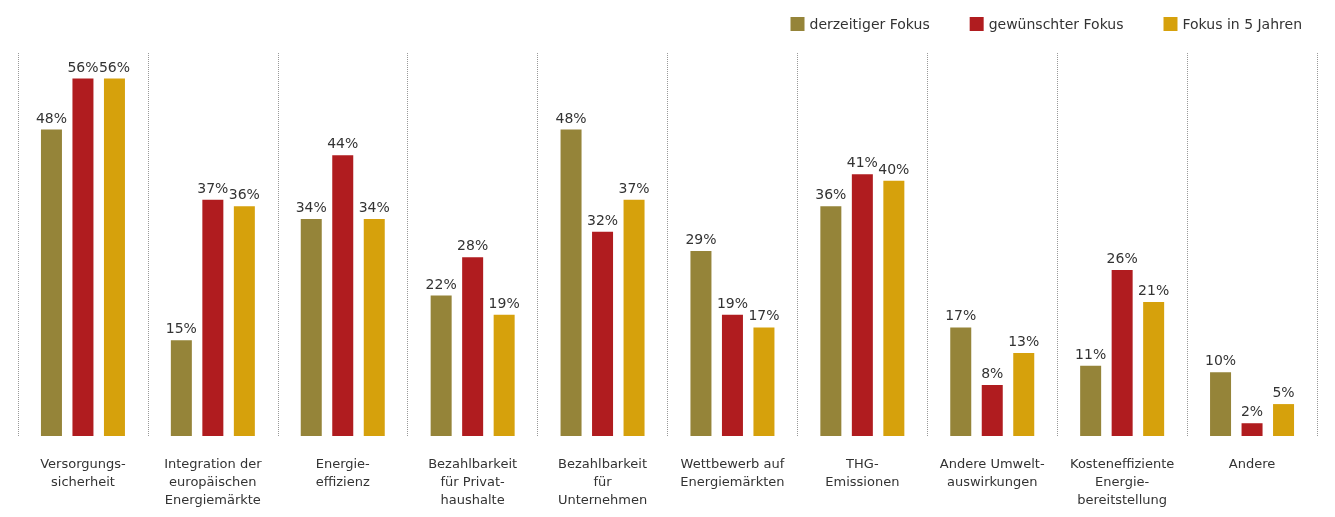 The image size is (1335, 517). Describe the element at coordinates (473, 481) in the screenshot. I see `x-tick-label: Bezahlbarkeit für Privat- haushalte` at that location.